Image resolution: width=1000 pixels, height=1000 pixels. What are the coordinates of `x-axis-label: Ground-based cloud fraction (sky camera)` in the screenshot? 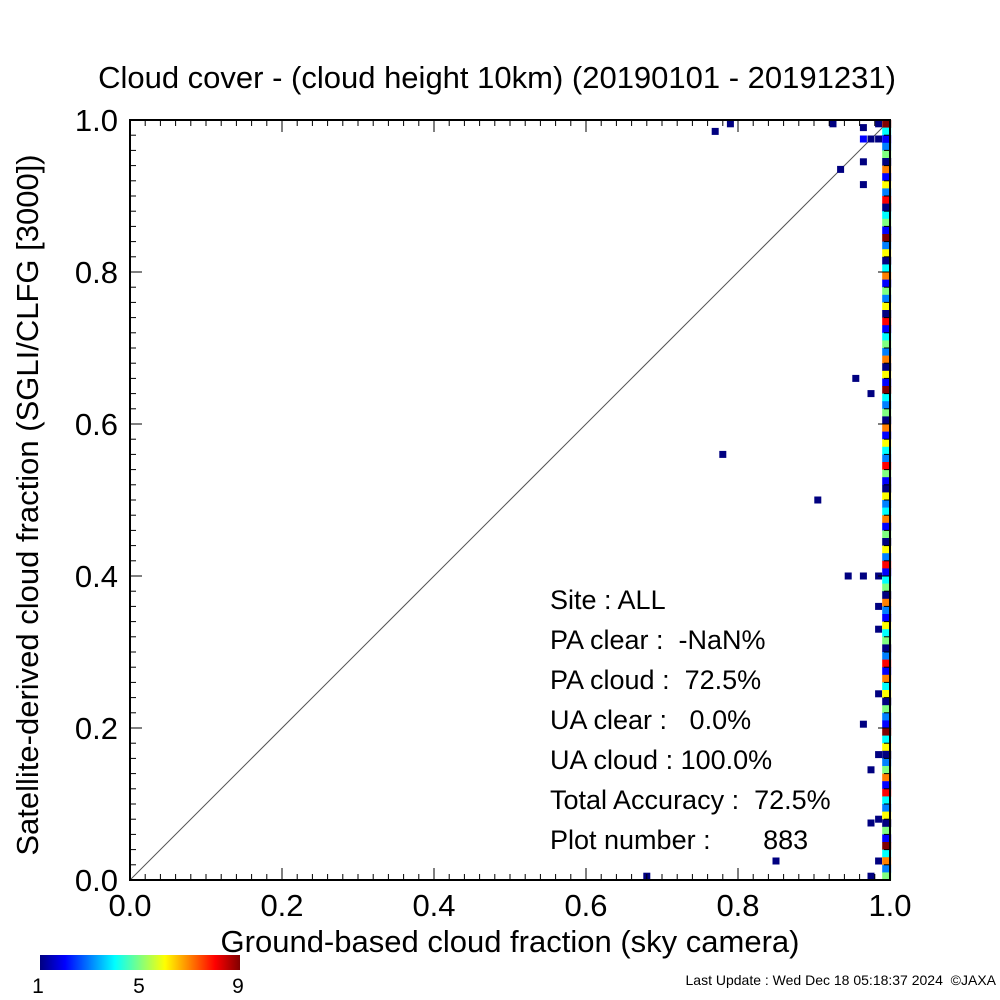 It's located at (510, 941).